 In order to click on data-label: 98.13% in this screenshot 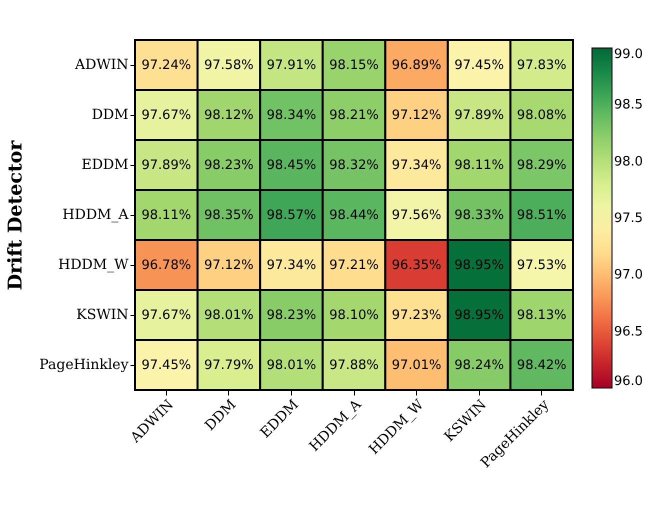, I will do `click(541, 315)`.